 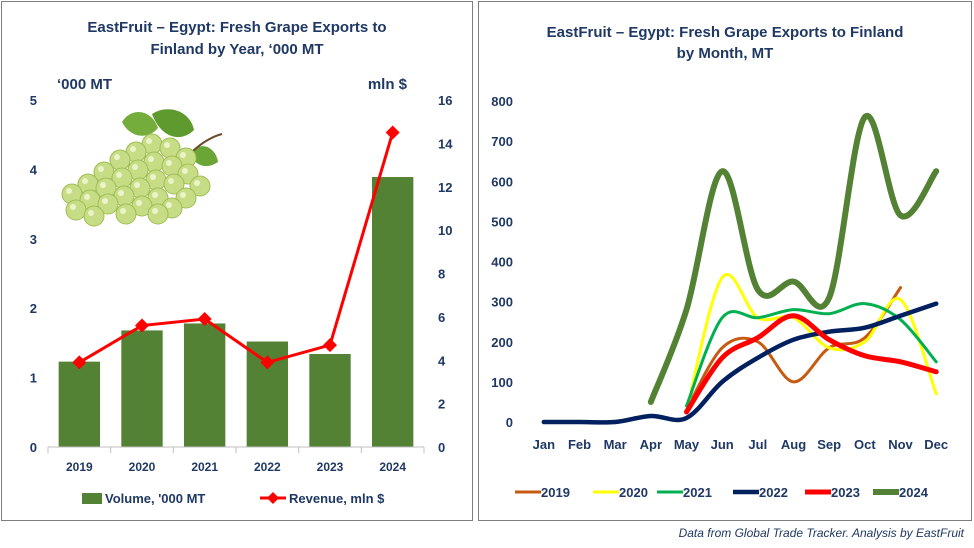 What do you see at coordinates (900, 444) in the screenshot?
I see `month-tick-label: Nov` at bounding box center [900, 444].